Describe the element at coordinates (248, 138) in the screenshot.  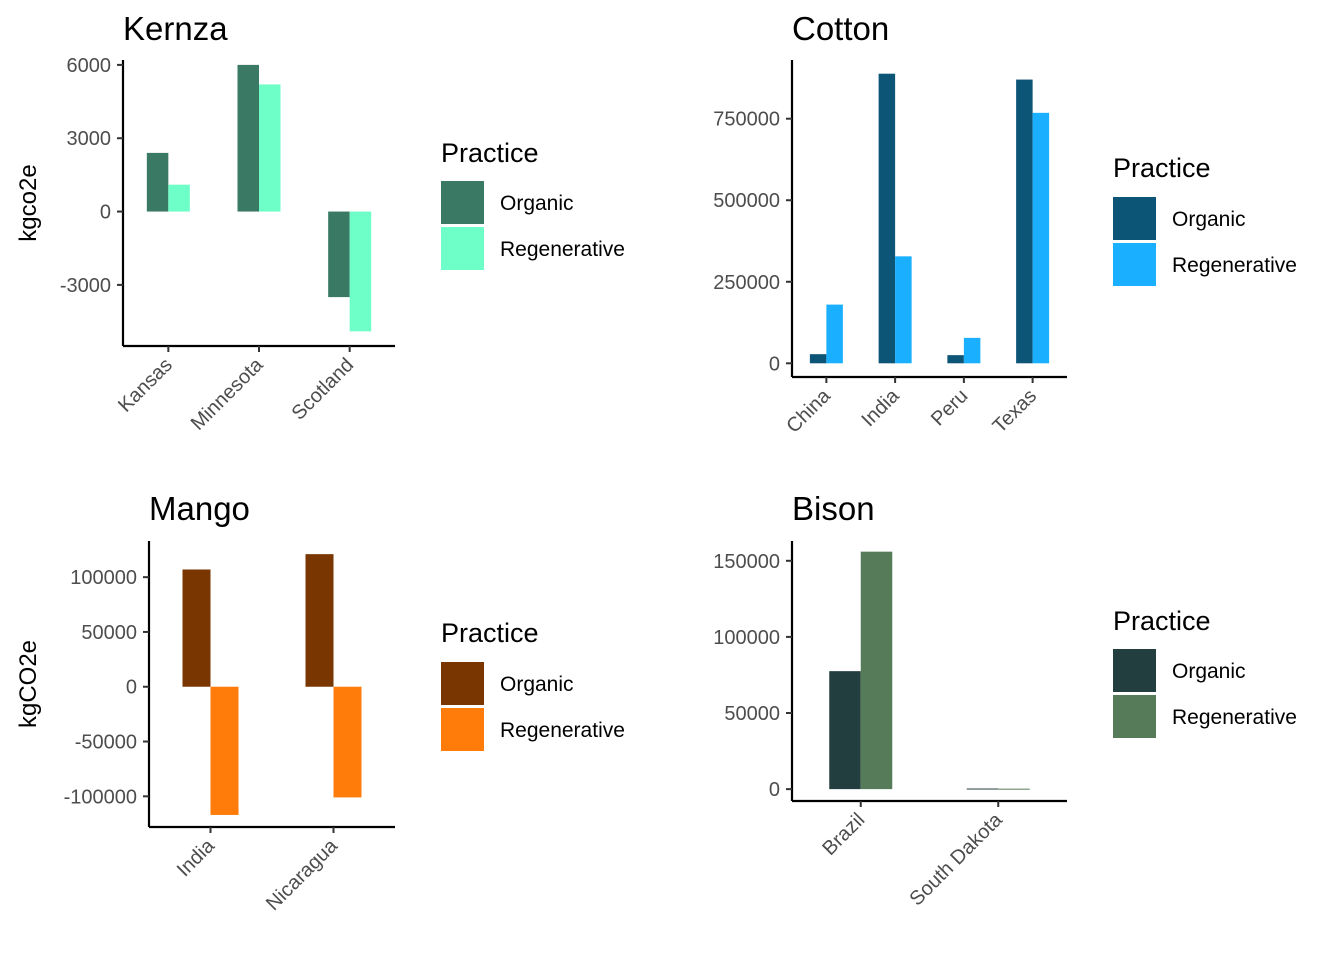
I see `chart-kernza-bar-minnesota-organic` at that location.